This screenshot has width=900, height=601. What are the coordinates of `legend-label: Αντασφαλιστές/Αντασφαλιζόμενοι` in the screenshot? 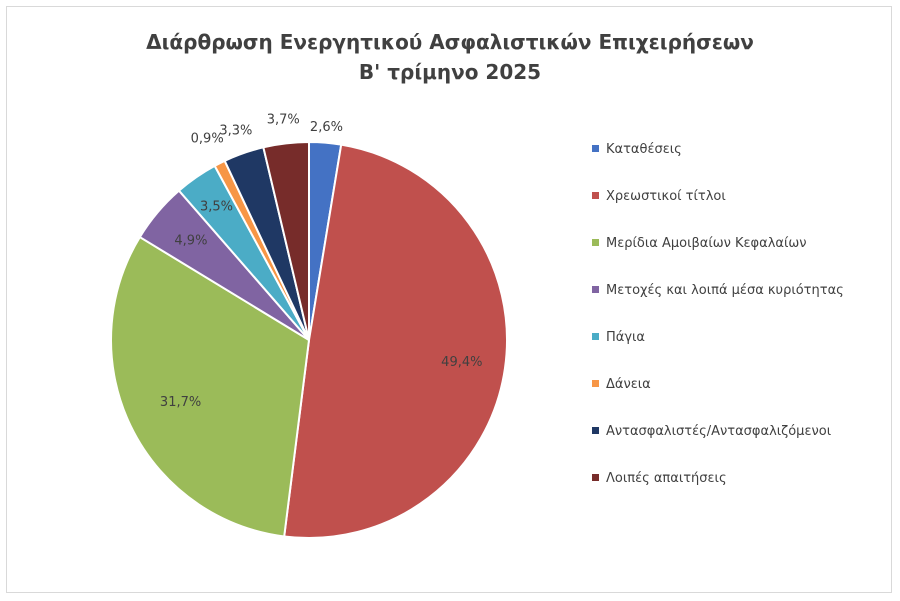 It's located at (719, 431).